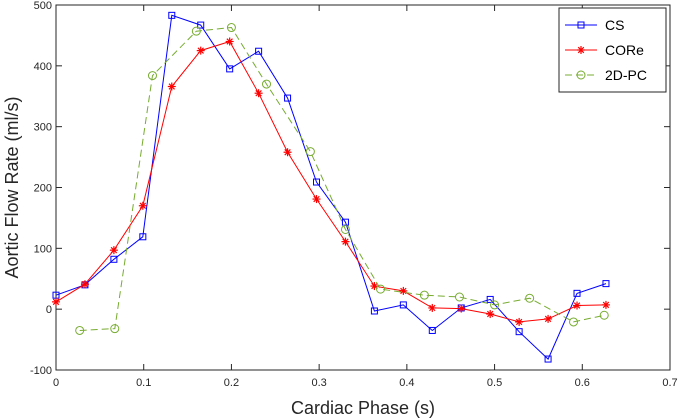 This screenshot has width=686, height=420. What do you see at coordinates (143, 383) in the screenshot?
I see `x-tick-label: 0.1` at bounding box center [143, 383].